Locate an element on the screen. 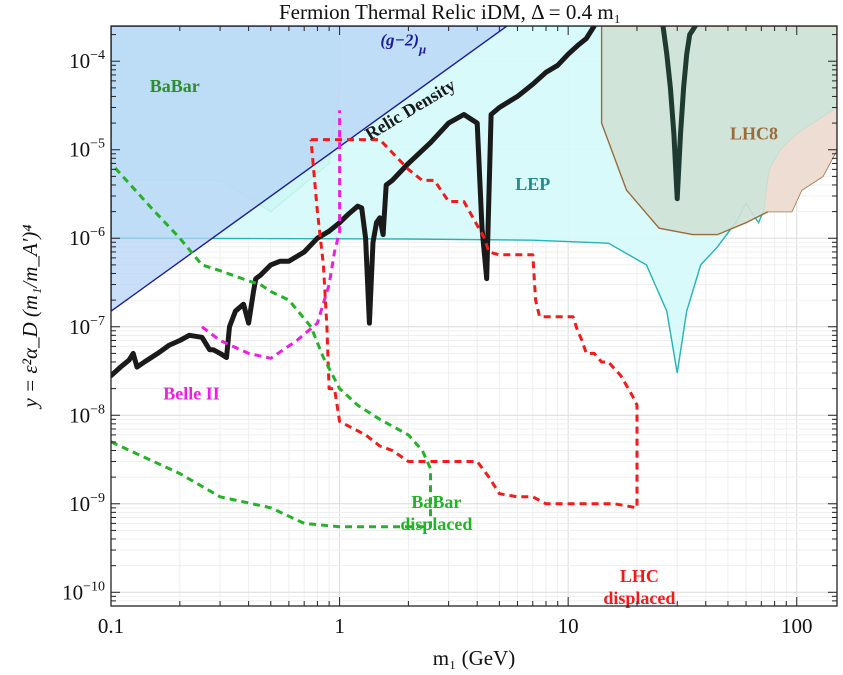 The width and height of the screenshot is (843, 675). y-tick-label: 10⁻⁸ is located at coordinates (87, 414).